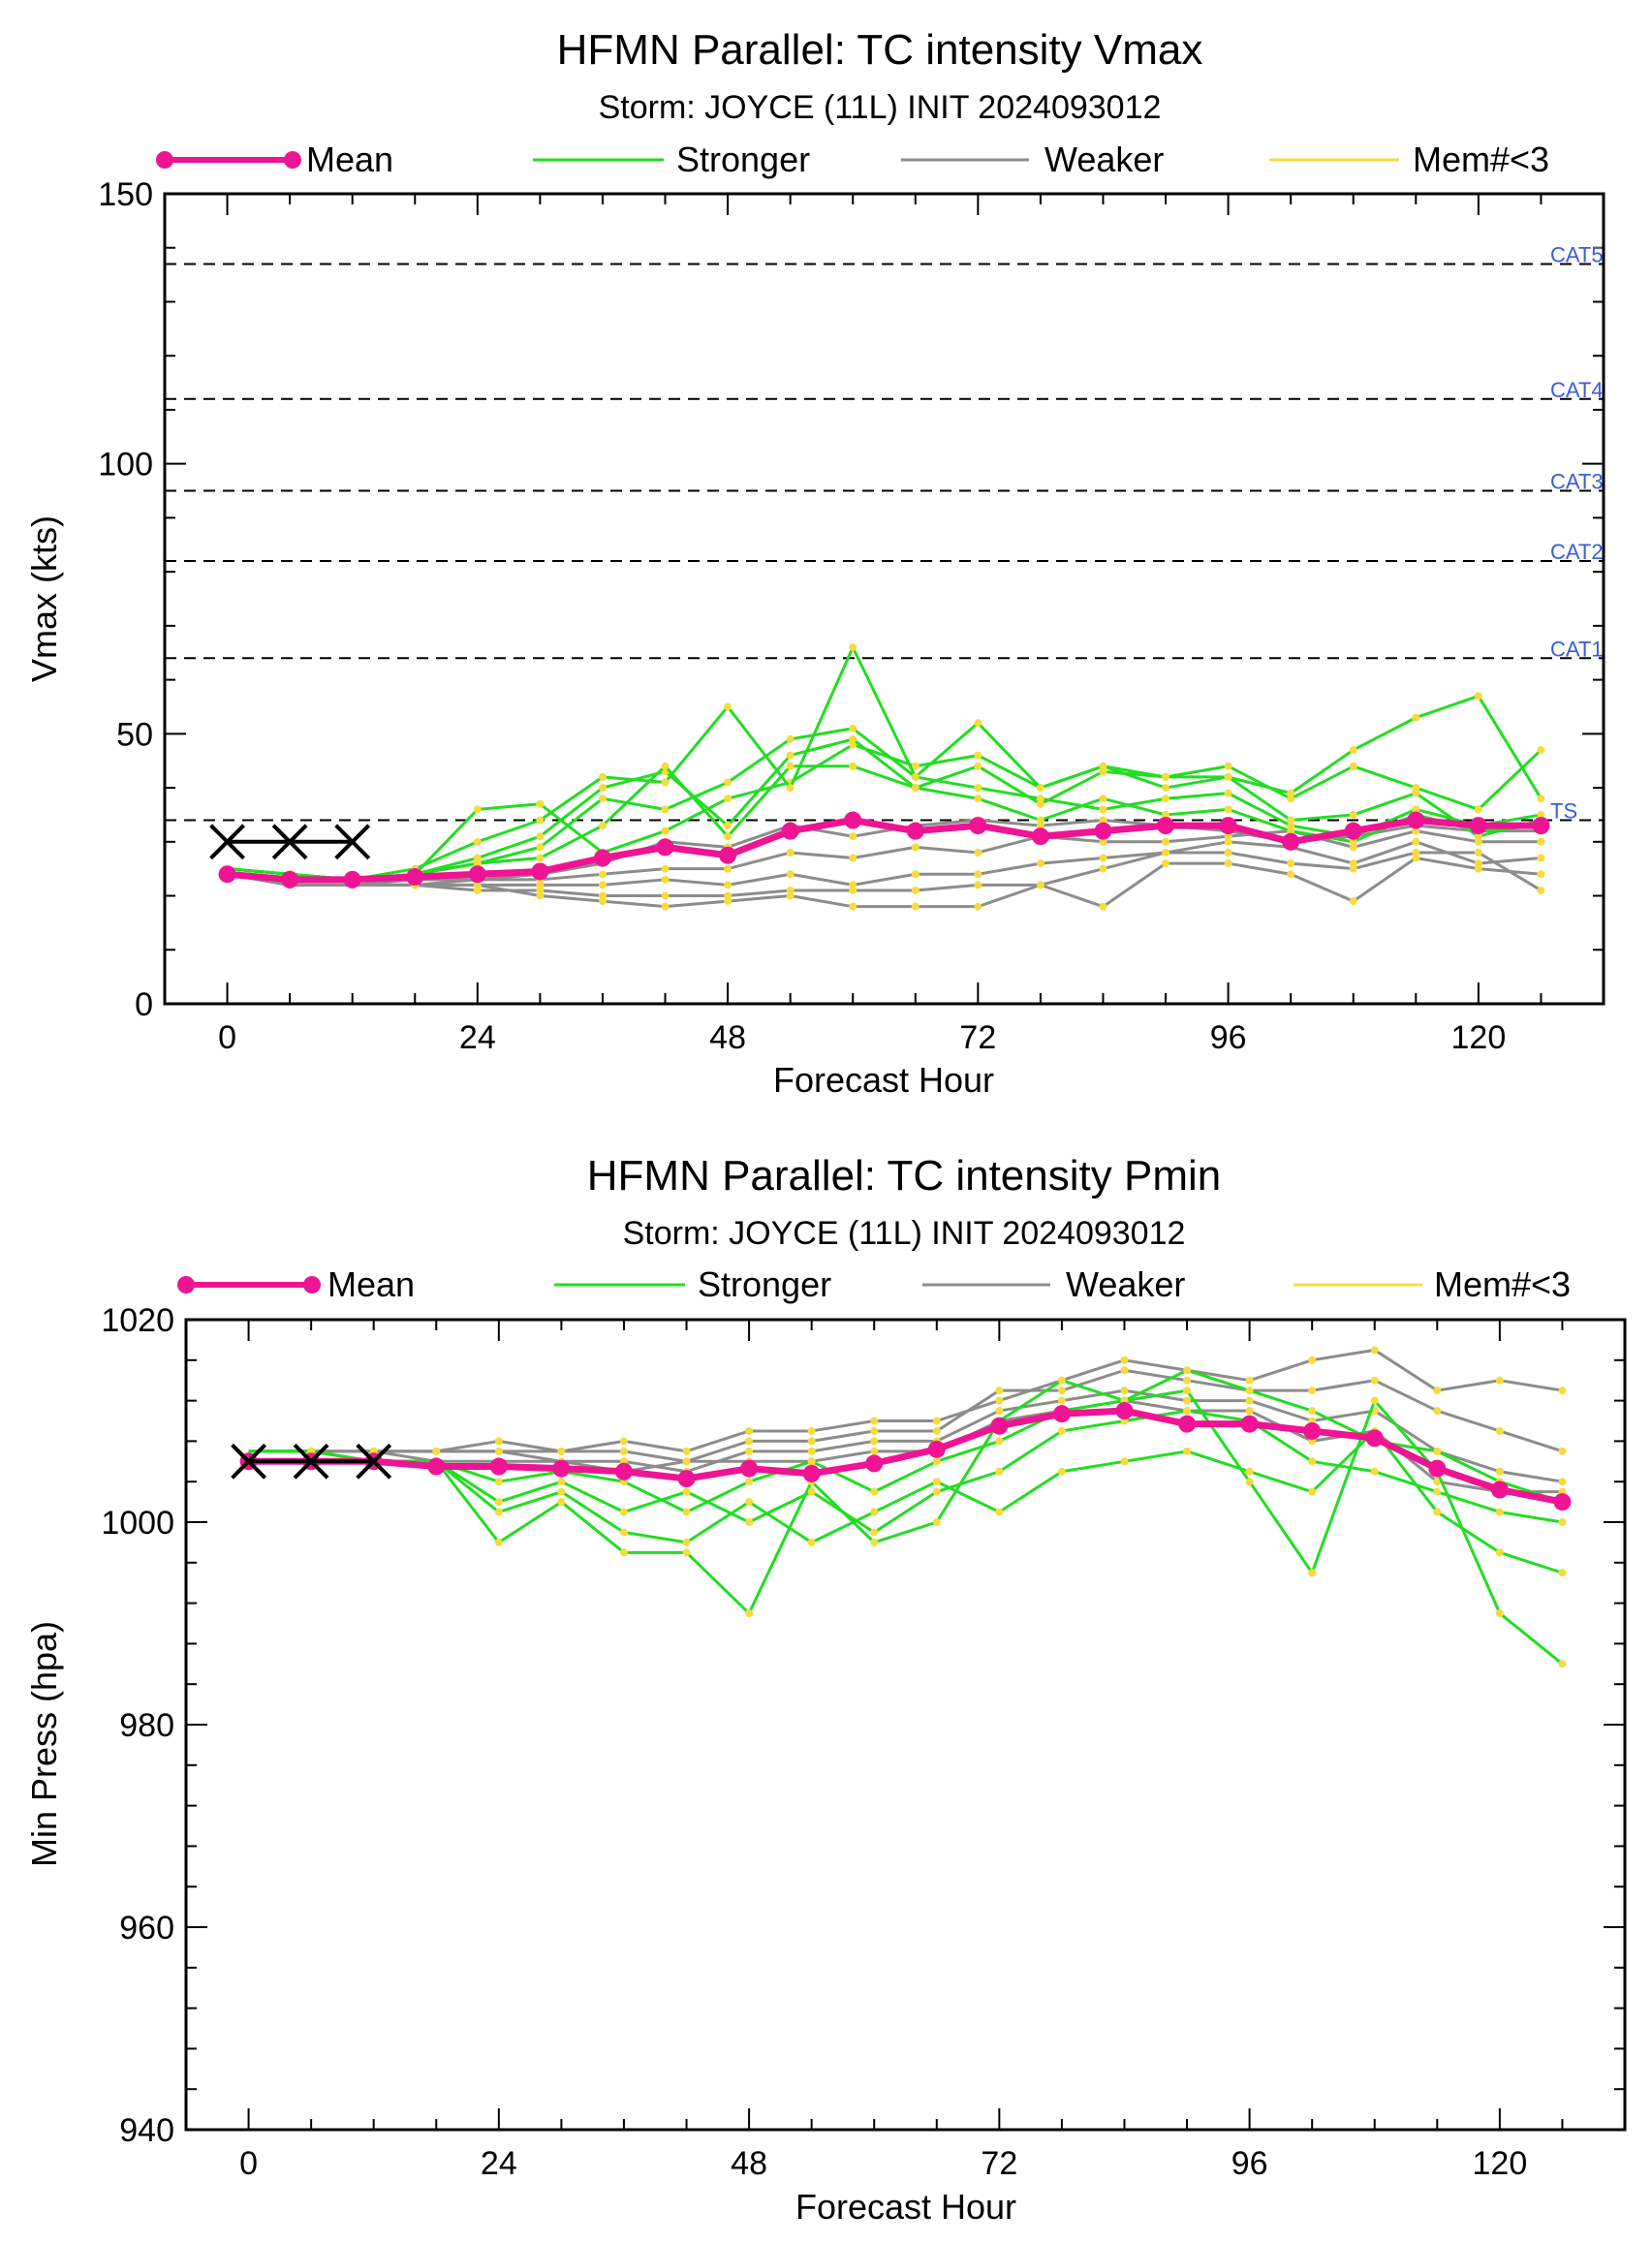 This screenshot has height=2244, width=1652. What do you see at coordinates (884, 863) in the screenshot?
I see `vmax-weaker-member-line` at bounding box center [884, 863].